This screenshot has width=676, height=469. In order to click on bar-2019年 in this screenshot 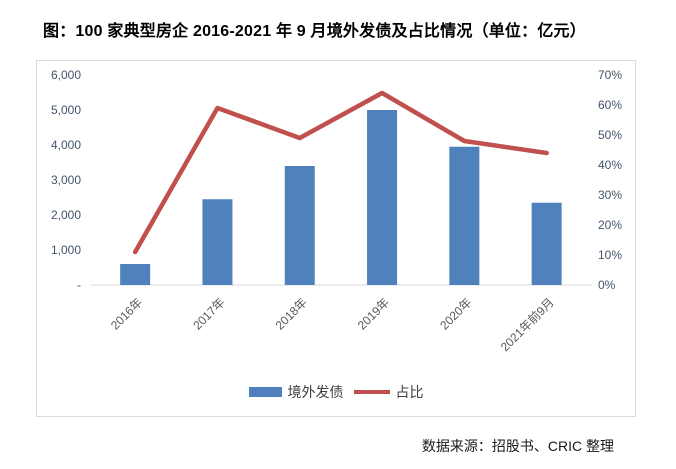, I will do `click(382, 197)`.